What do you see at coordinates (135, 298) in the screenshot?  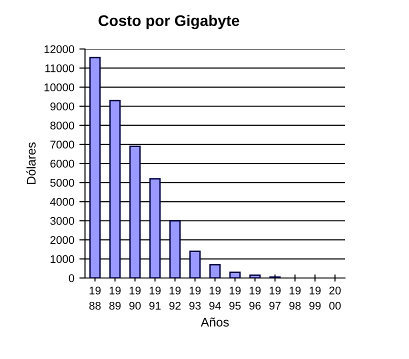 I see `x-tick-label: 19 90` at bounding box center [135, 298].